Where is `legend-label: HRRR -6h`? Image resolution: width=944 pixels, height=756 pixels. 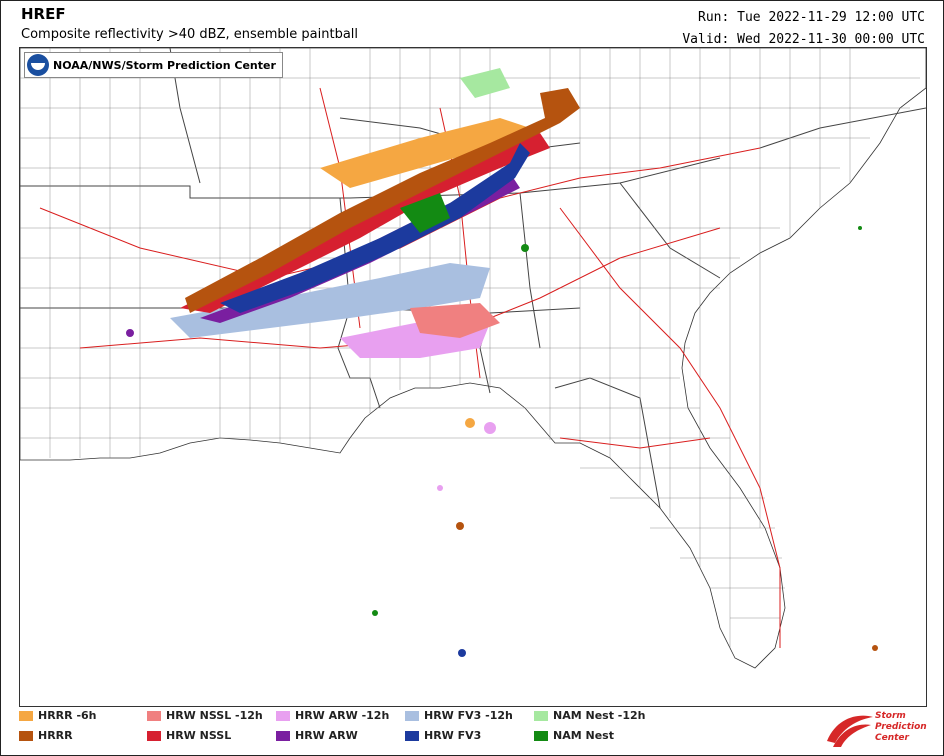
legend-label: HRRR -6h is located at coordinates (67, 715).